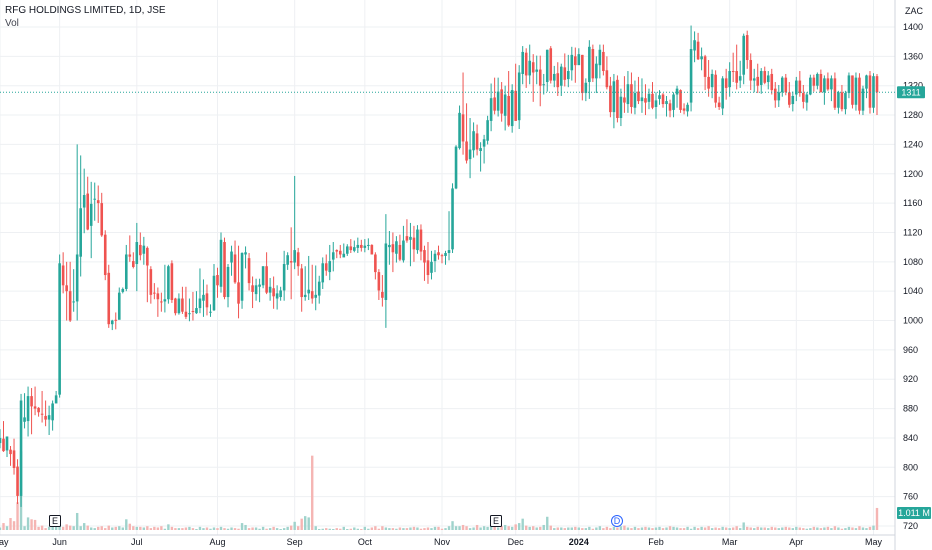  Describe the element at coordinates (656, 542) in the screenshot. I see `x-tick-label: Feb` at that location.